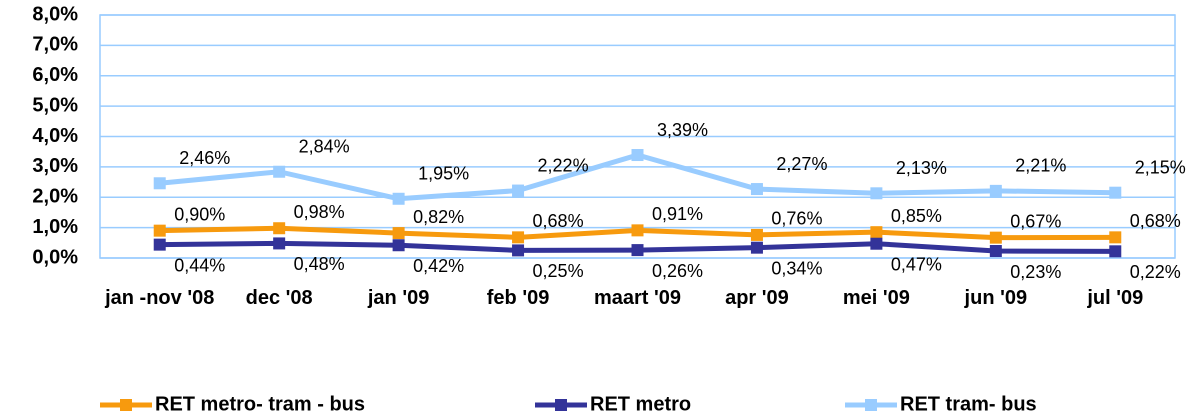 This screenshot has width=1191, height=415. Describe the element at coordinates (55, 227) in the screenshot. I see `y-tick-label: 1,0%` at that location.